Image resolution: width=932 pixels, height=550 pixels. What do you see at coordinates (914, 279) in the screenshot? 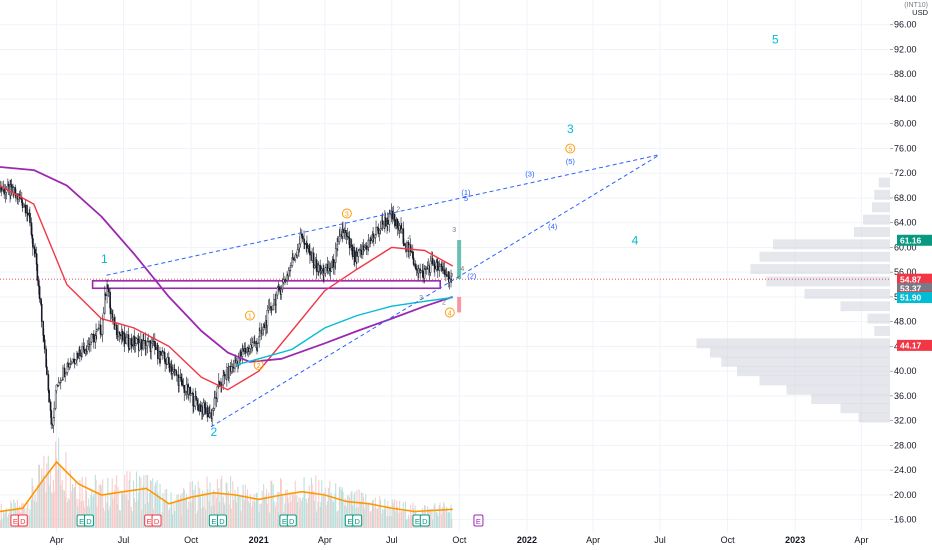
I see `price-axis-badge` at bounding box center [914, 279].